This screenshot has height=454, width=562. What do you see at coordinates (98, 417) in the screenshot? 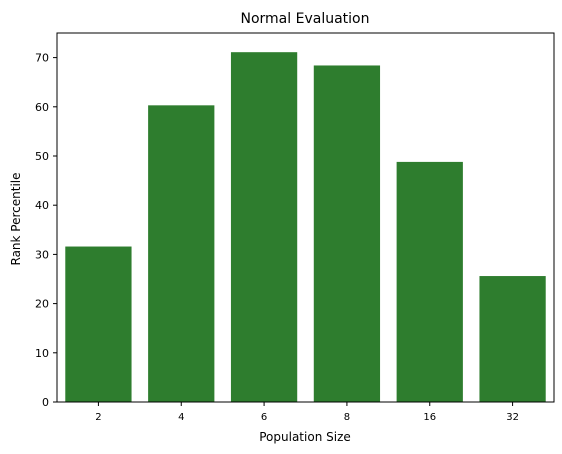
I see `x-tick-label: 2` at bounding box center [98, 417].